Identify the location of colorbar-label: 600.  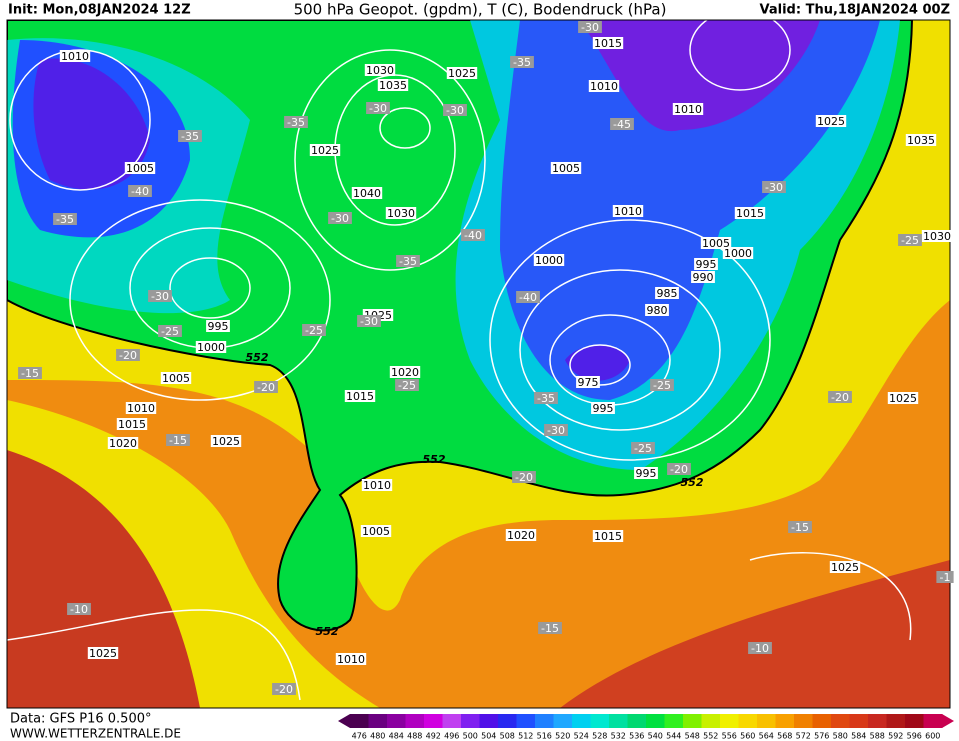
(932, 736).